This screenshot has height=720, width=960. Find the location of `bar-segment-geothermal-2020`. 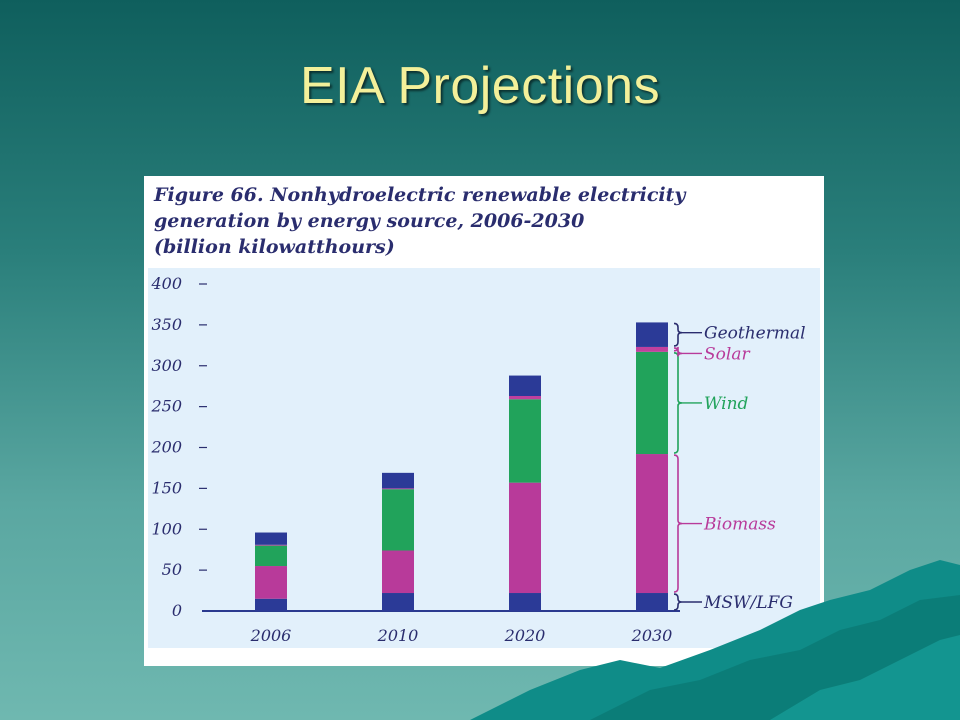

bar-segment-geothermal-2020 is located at coordinates (525, 385).